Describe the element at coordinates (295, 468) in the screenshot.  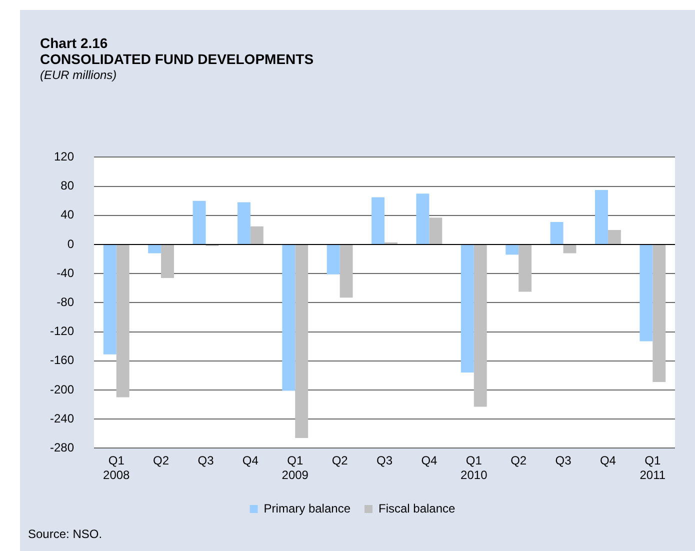
I see `x-tick-label: Q1 2009` at that location.